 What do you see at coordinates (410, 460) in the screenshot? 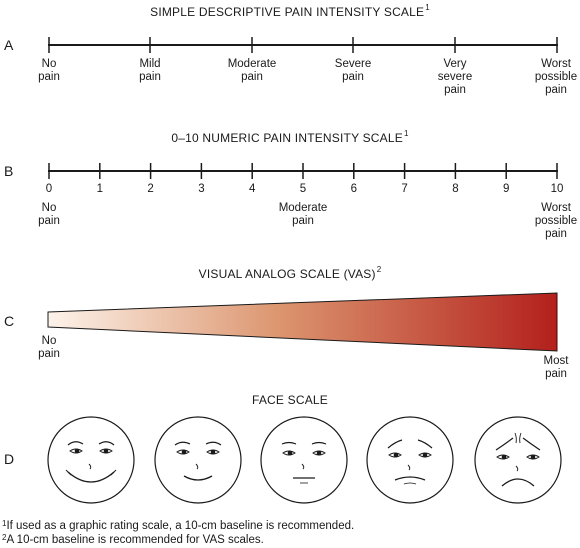
I see `face-sad` at bounding box center [410, 460].